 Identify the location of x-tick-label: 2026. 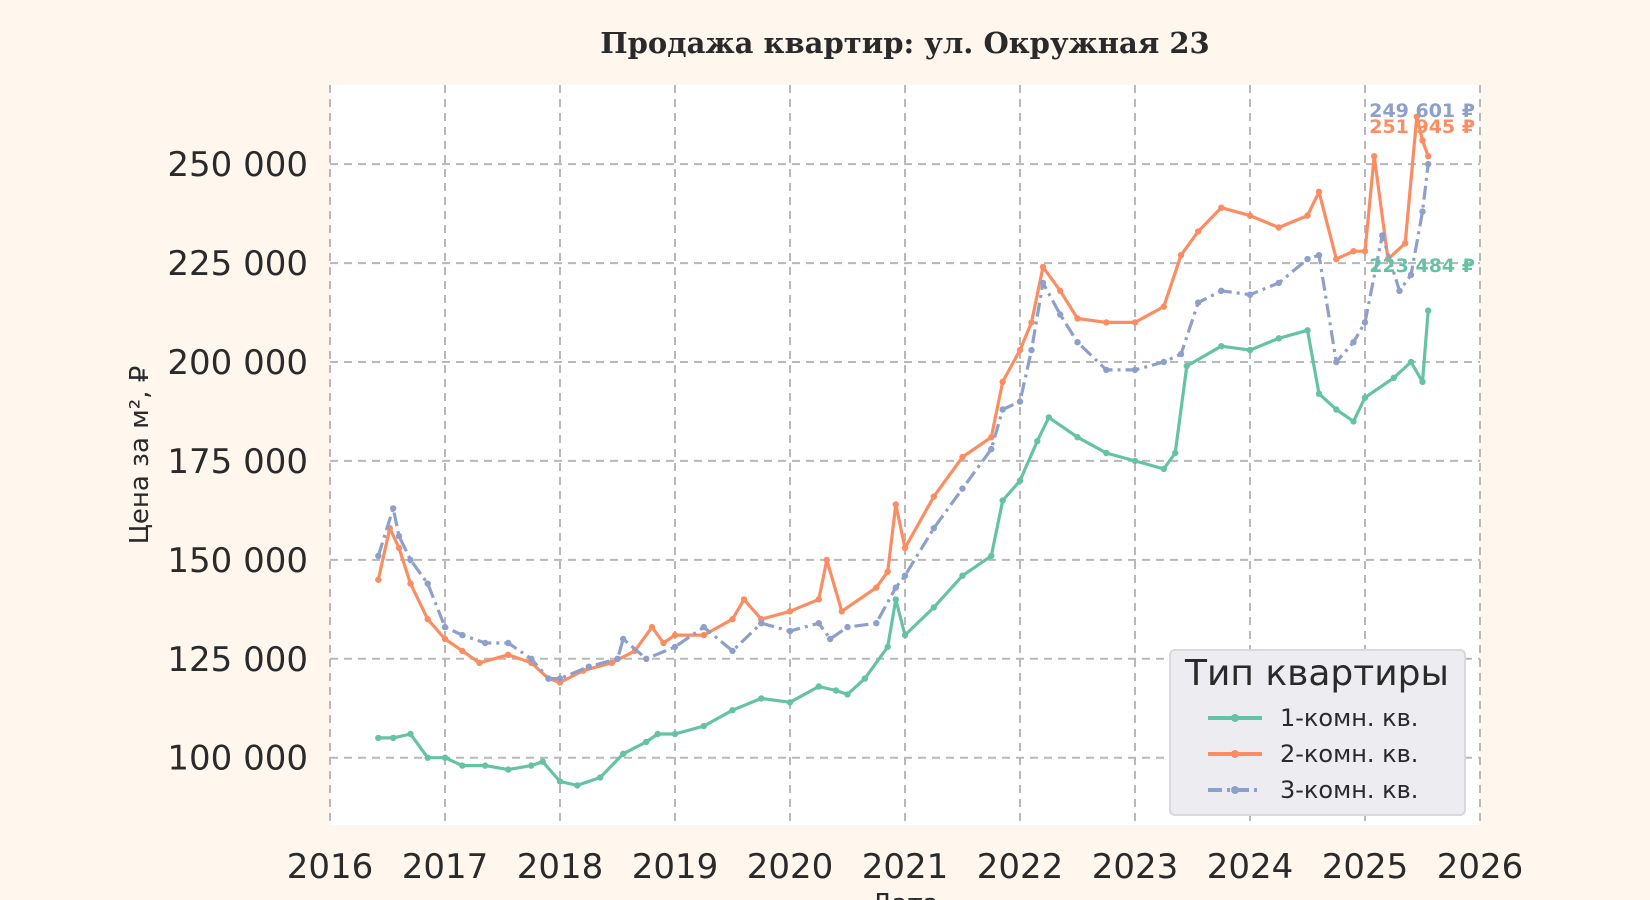
(1480, 867).